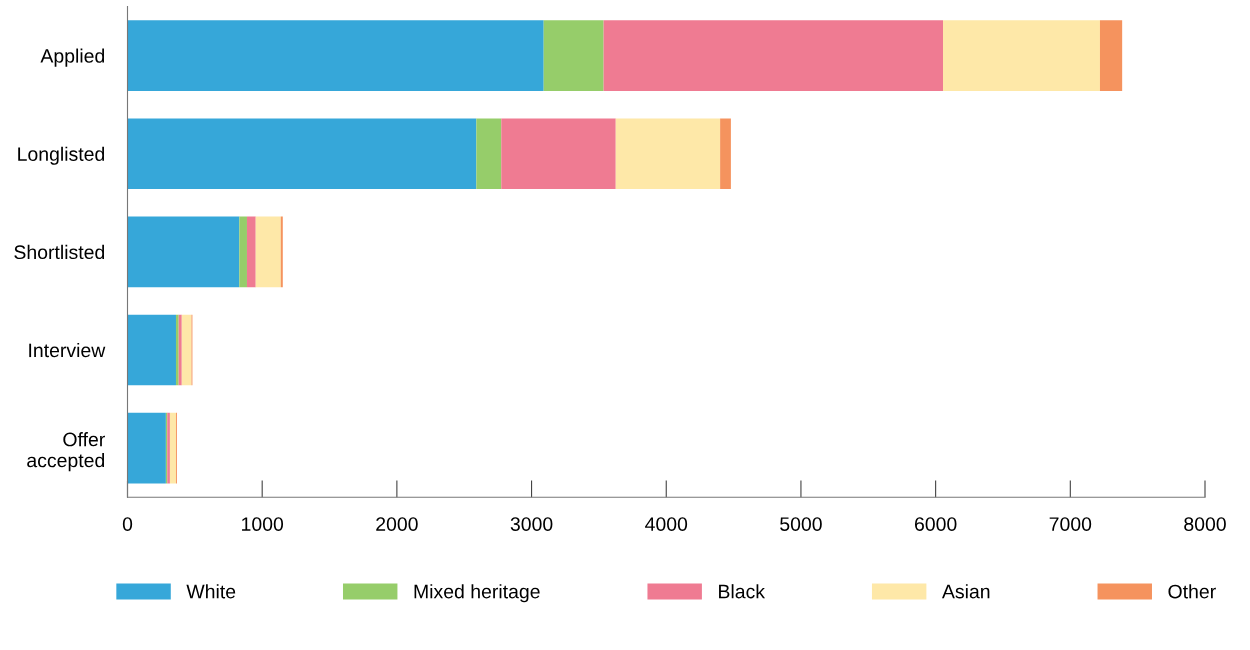 The height and width of the screenshot is (650, 1250). I want to click on legend-label: Mixed heritage, so click(477, 593).